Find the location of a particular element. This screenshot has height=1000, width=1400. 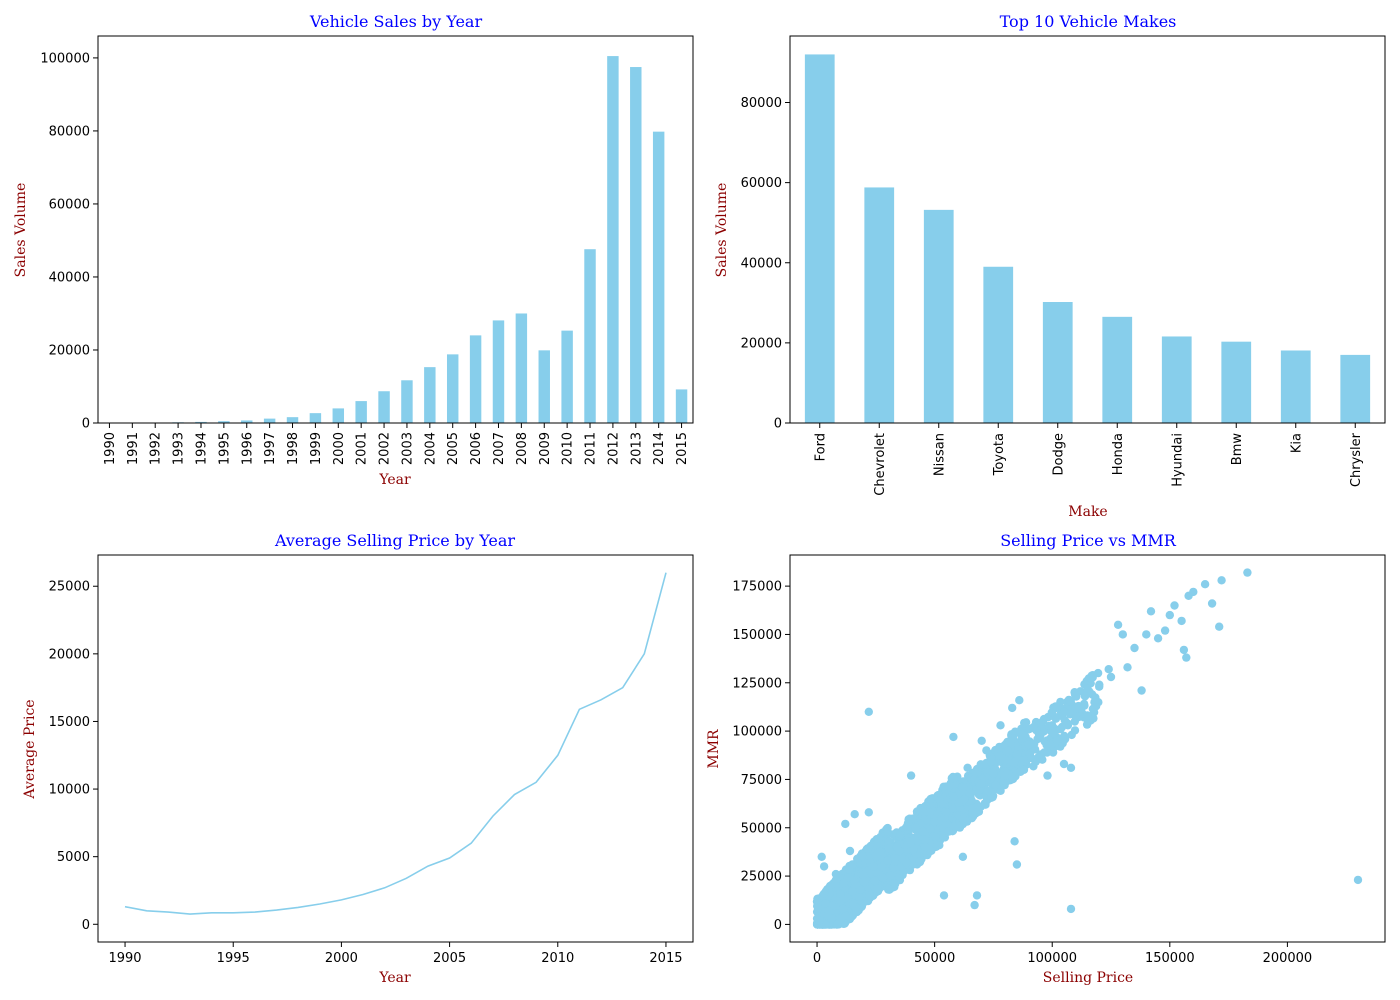

x-tick-label: Chrysler is located at coordinates (1356, 459).